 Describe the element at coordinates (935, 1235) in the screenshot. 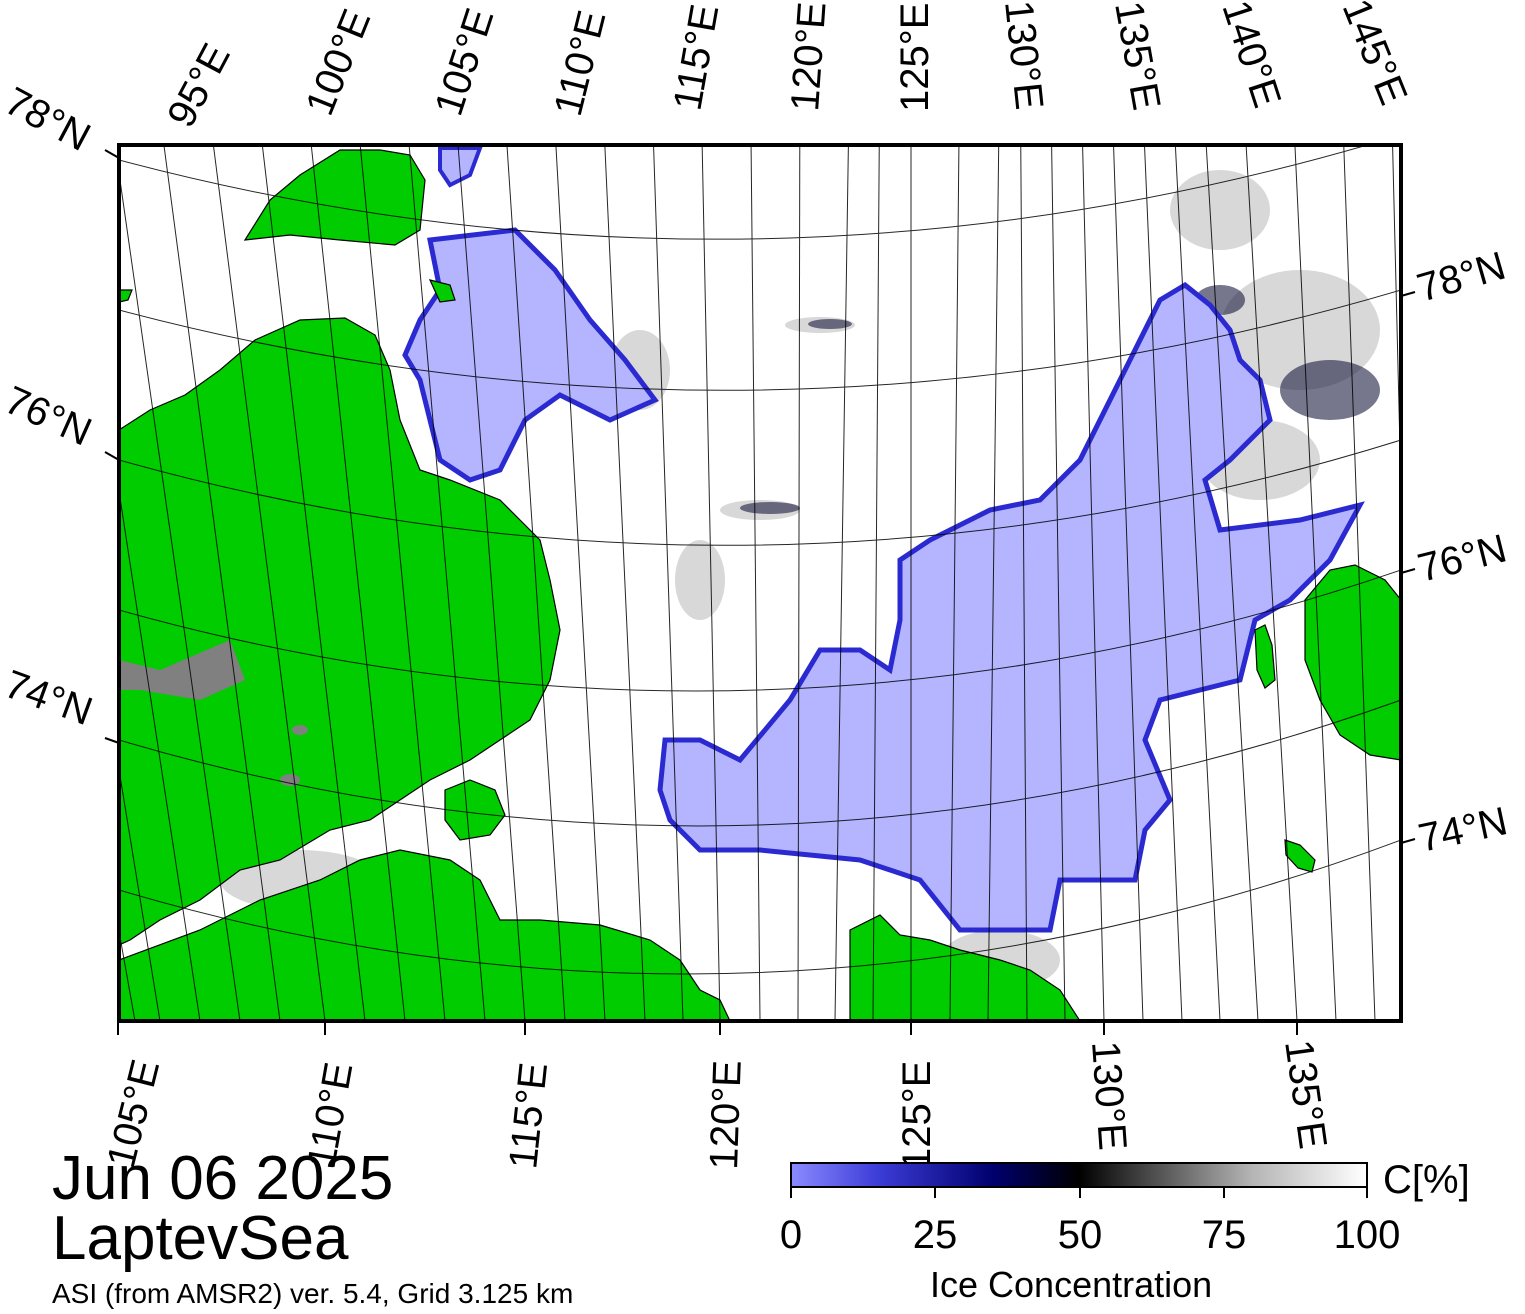

I see `colorbar-tick-label: 25` at that location.